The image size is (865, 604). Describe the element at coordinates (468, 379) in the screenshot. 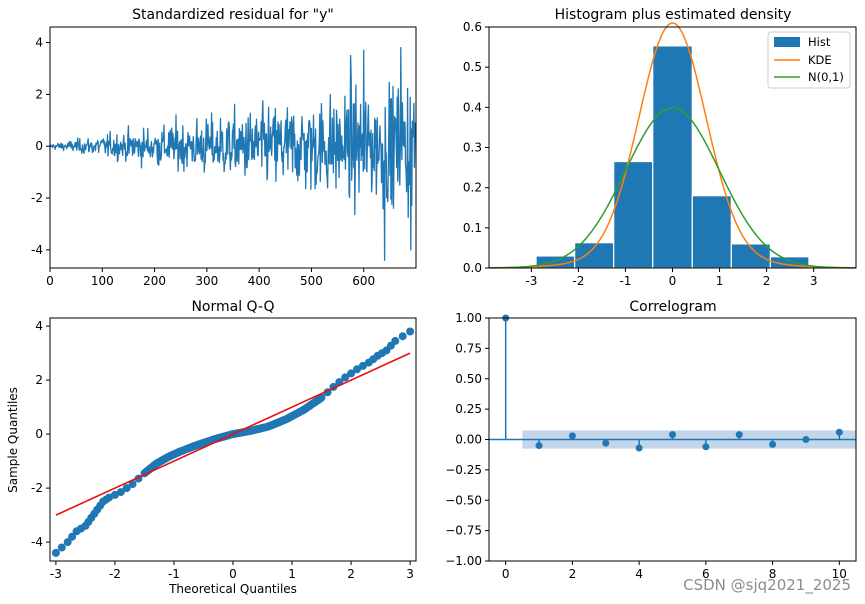

I see `correlogram-y-tick-label: 0.50` at that location.